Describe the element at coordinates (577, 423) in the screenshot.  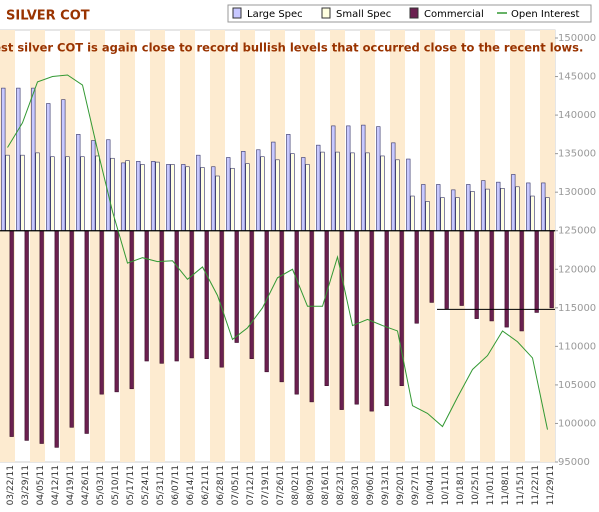
I see `y2-tick-label: 100000` at that location.